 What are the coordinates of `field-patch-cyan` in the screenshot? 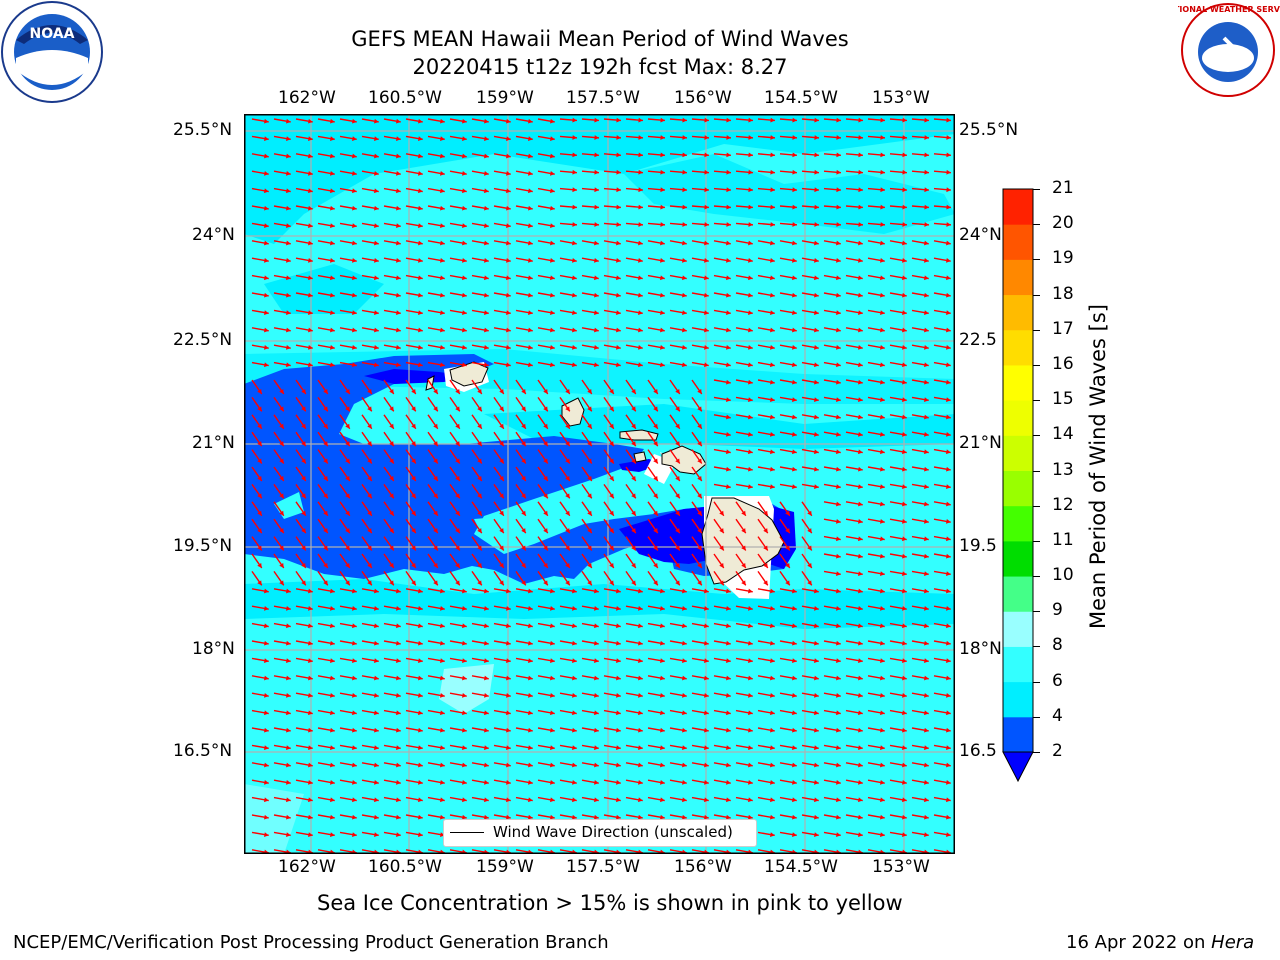 It's located at (274, 819).